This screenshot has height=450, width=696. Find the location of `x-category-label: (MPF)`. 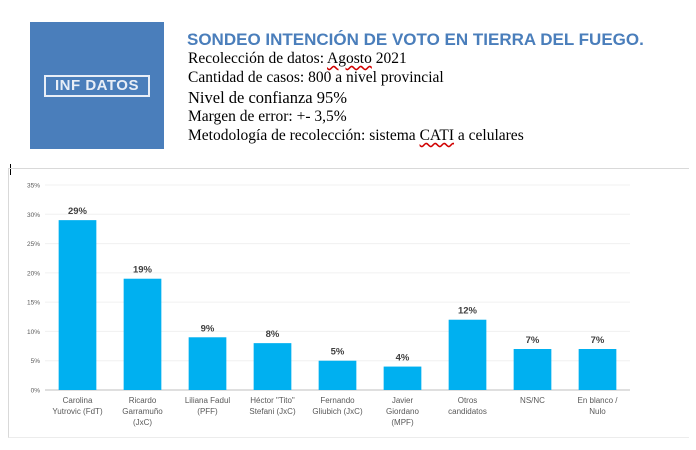

x-category-label: (MPF) is located at coordinates (402, 422).